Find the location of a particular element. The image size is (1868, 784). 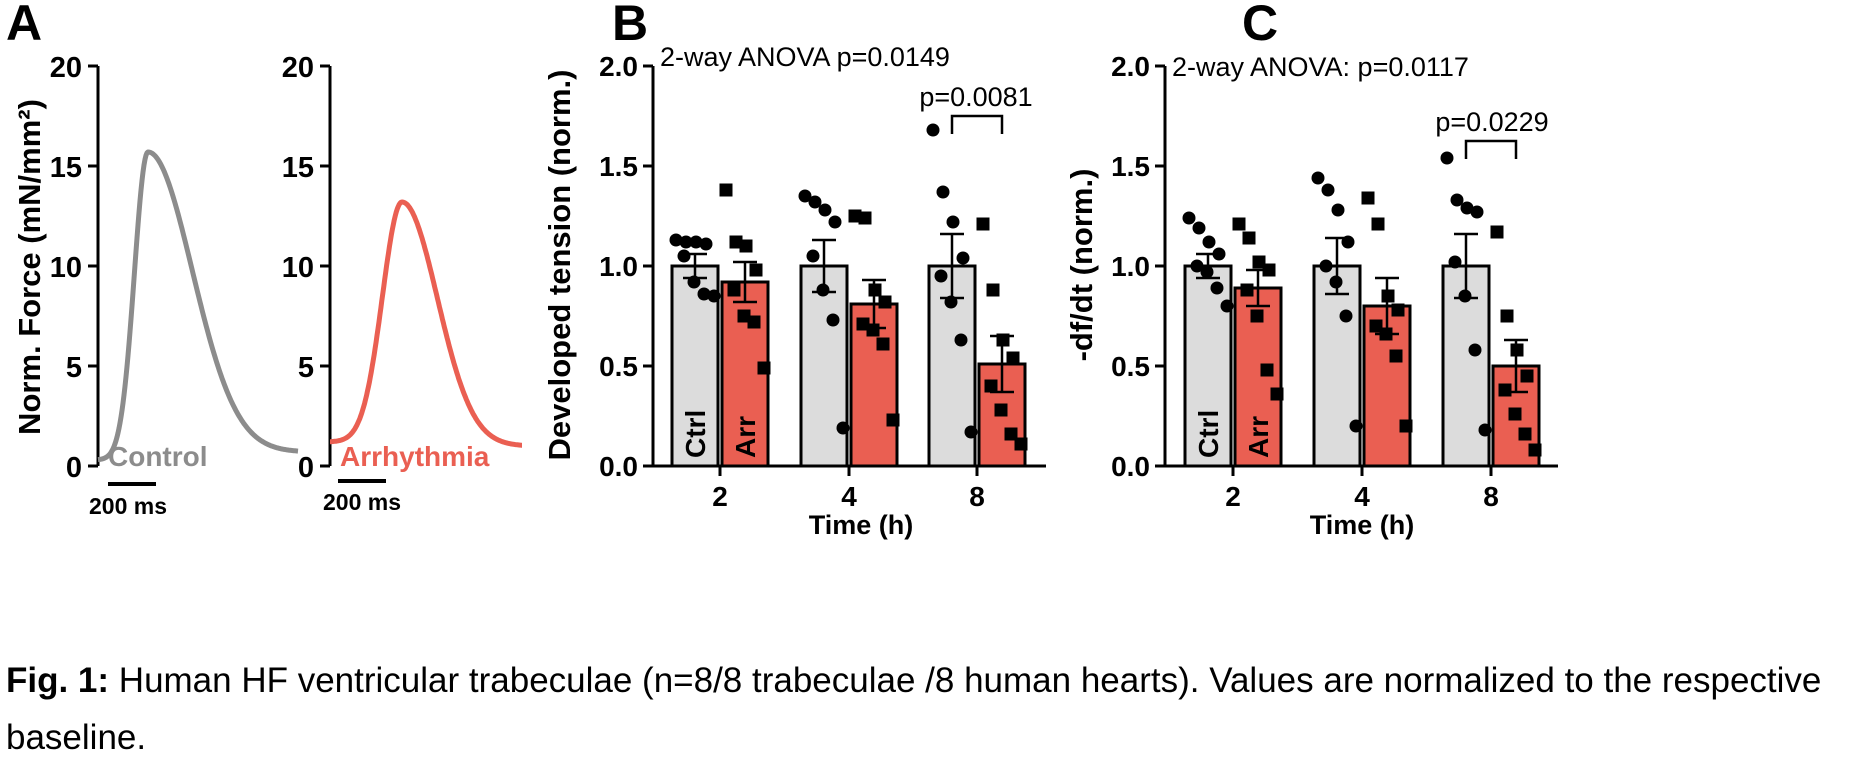

arr-bar-label: Arr is located at coordinates (1258, 437).